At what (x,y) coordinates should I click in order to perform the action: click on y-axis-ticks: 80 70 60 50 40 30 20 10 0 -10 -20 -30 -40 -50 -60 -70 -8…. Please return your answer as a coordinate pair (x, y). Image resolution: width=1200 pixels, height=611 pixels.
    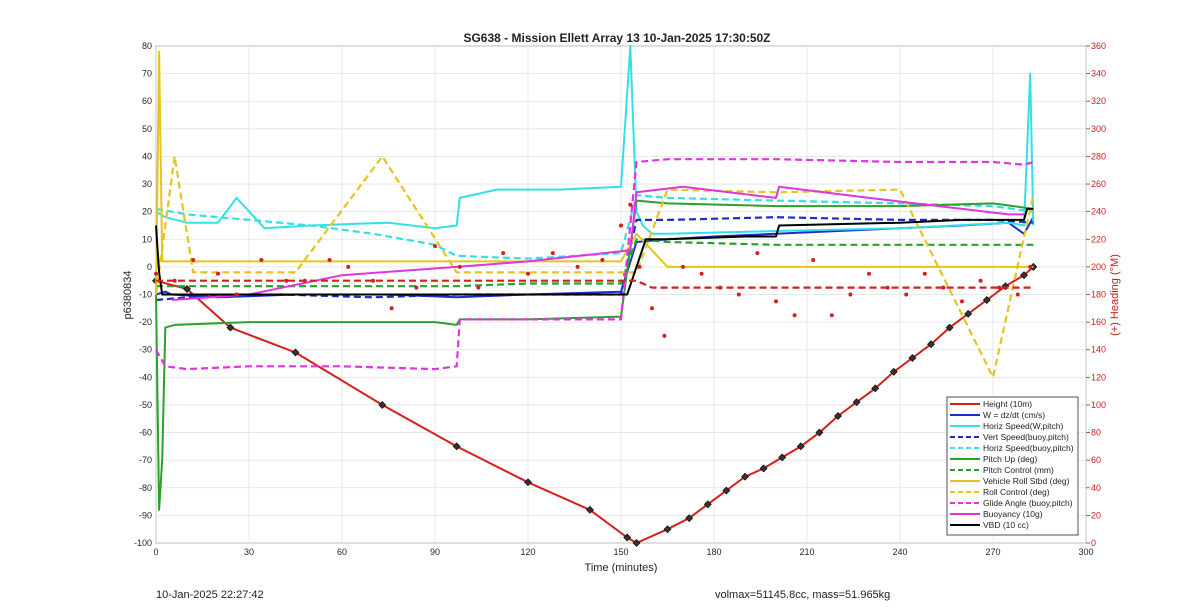
    Looking at the image, I should click on (143, 294).